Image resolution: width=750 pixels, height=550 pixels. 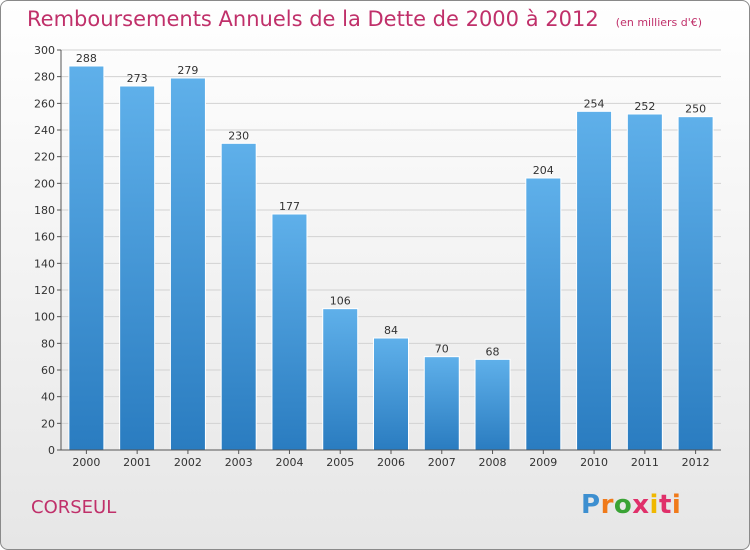 I want to click on x-tick-label: 2011, so click(x=645, y=462).